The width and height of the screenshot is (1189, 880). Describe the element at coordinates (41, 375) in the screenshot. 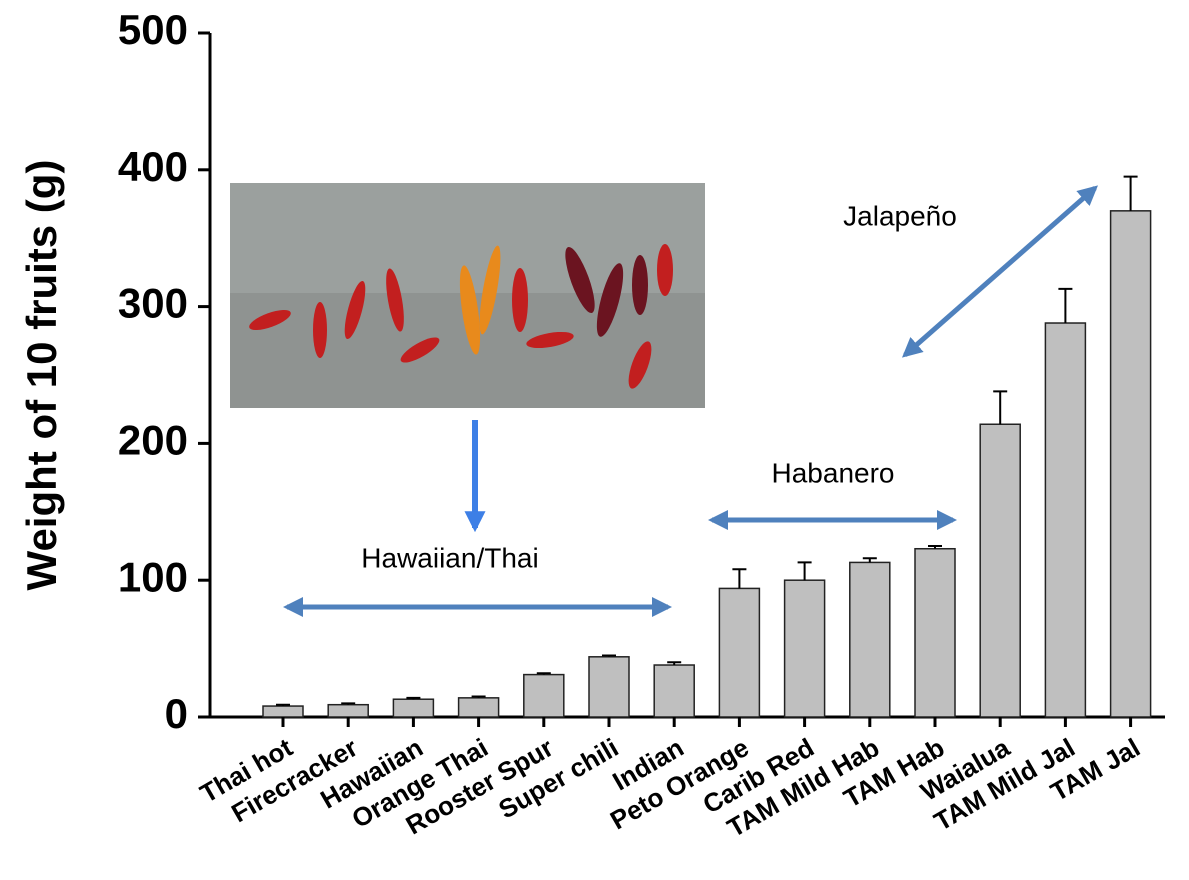

I see `y-axis-title: Weight of 10 fruits (g)` at that location.